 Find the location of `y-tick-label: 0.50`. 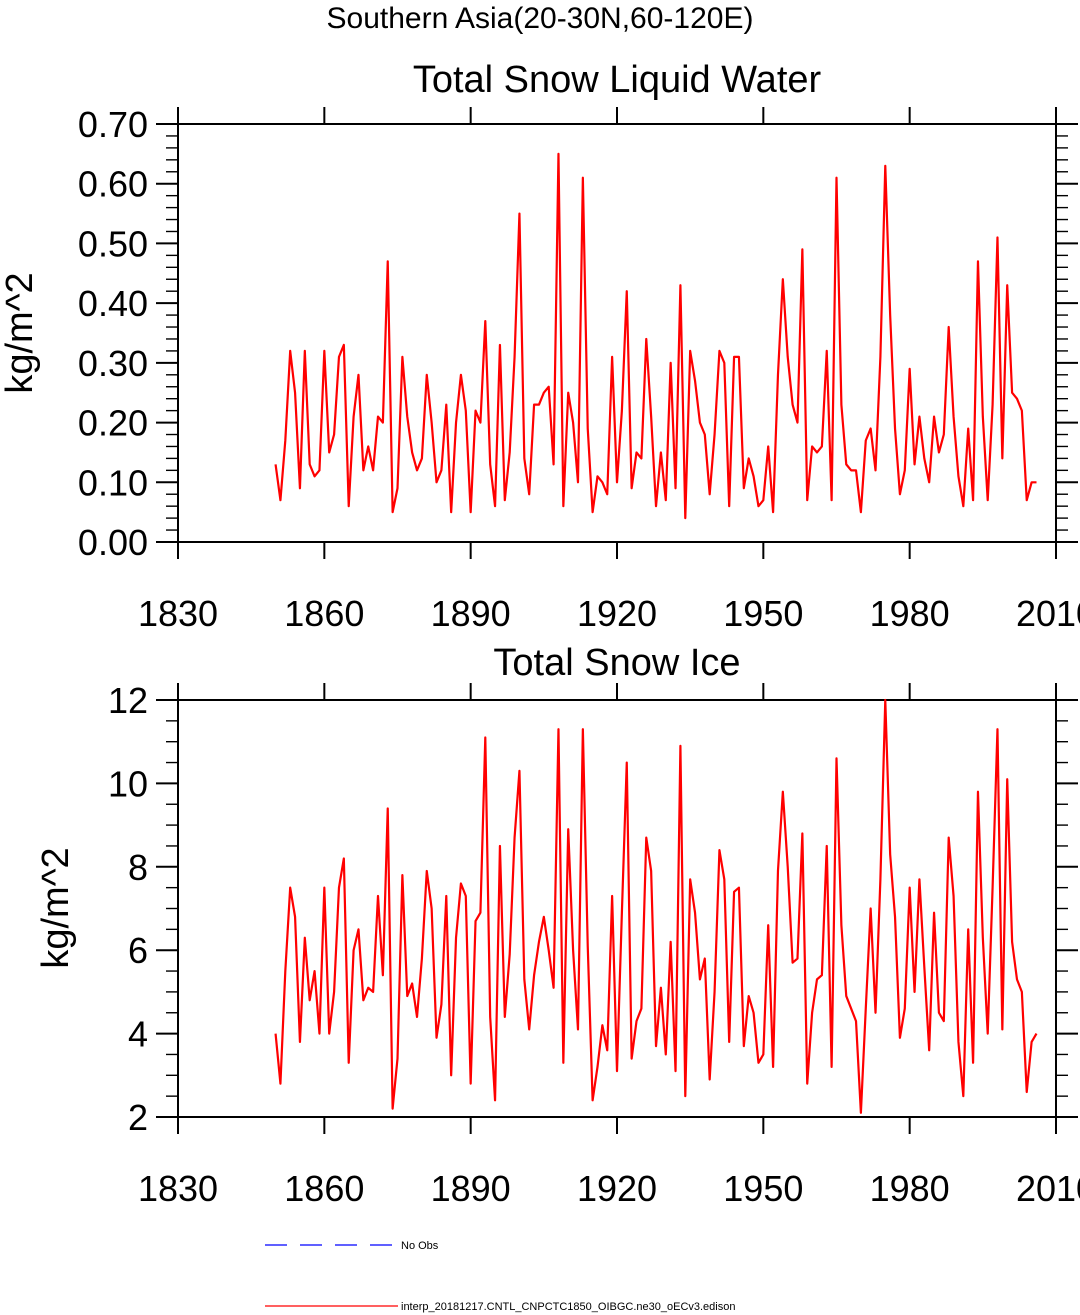

y-tick-label: 0.50 is located at coordinates (113, 243).